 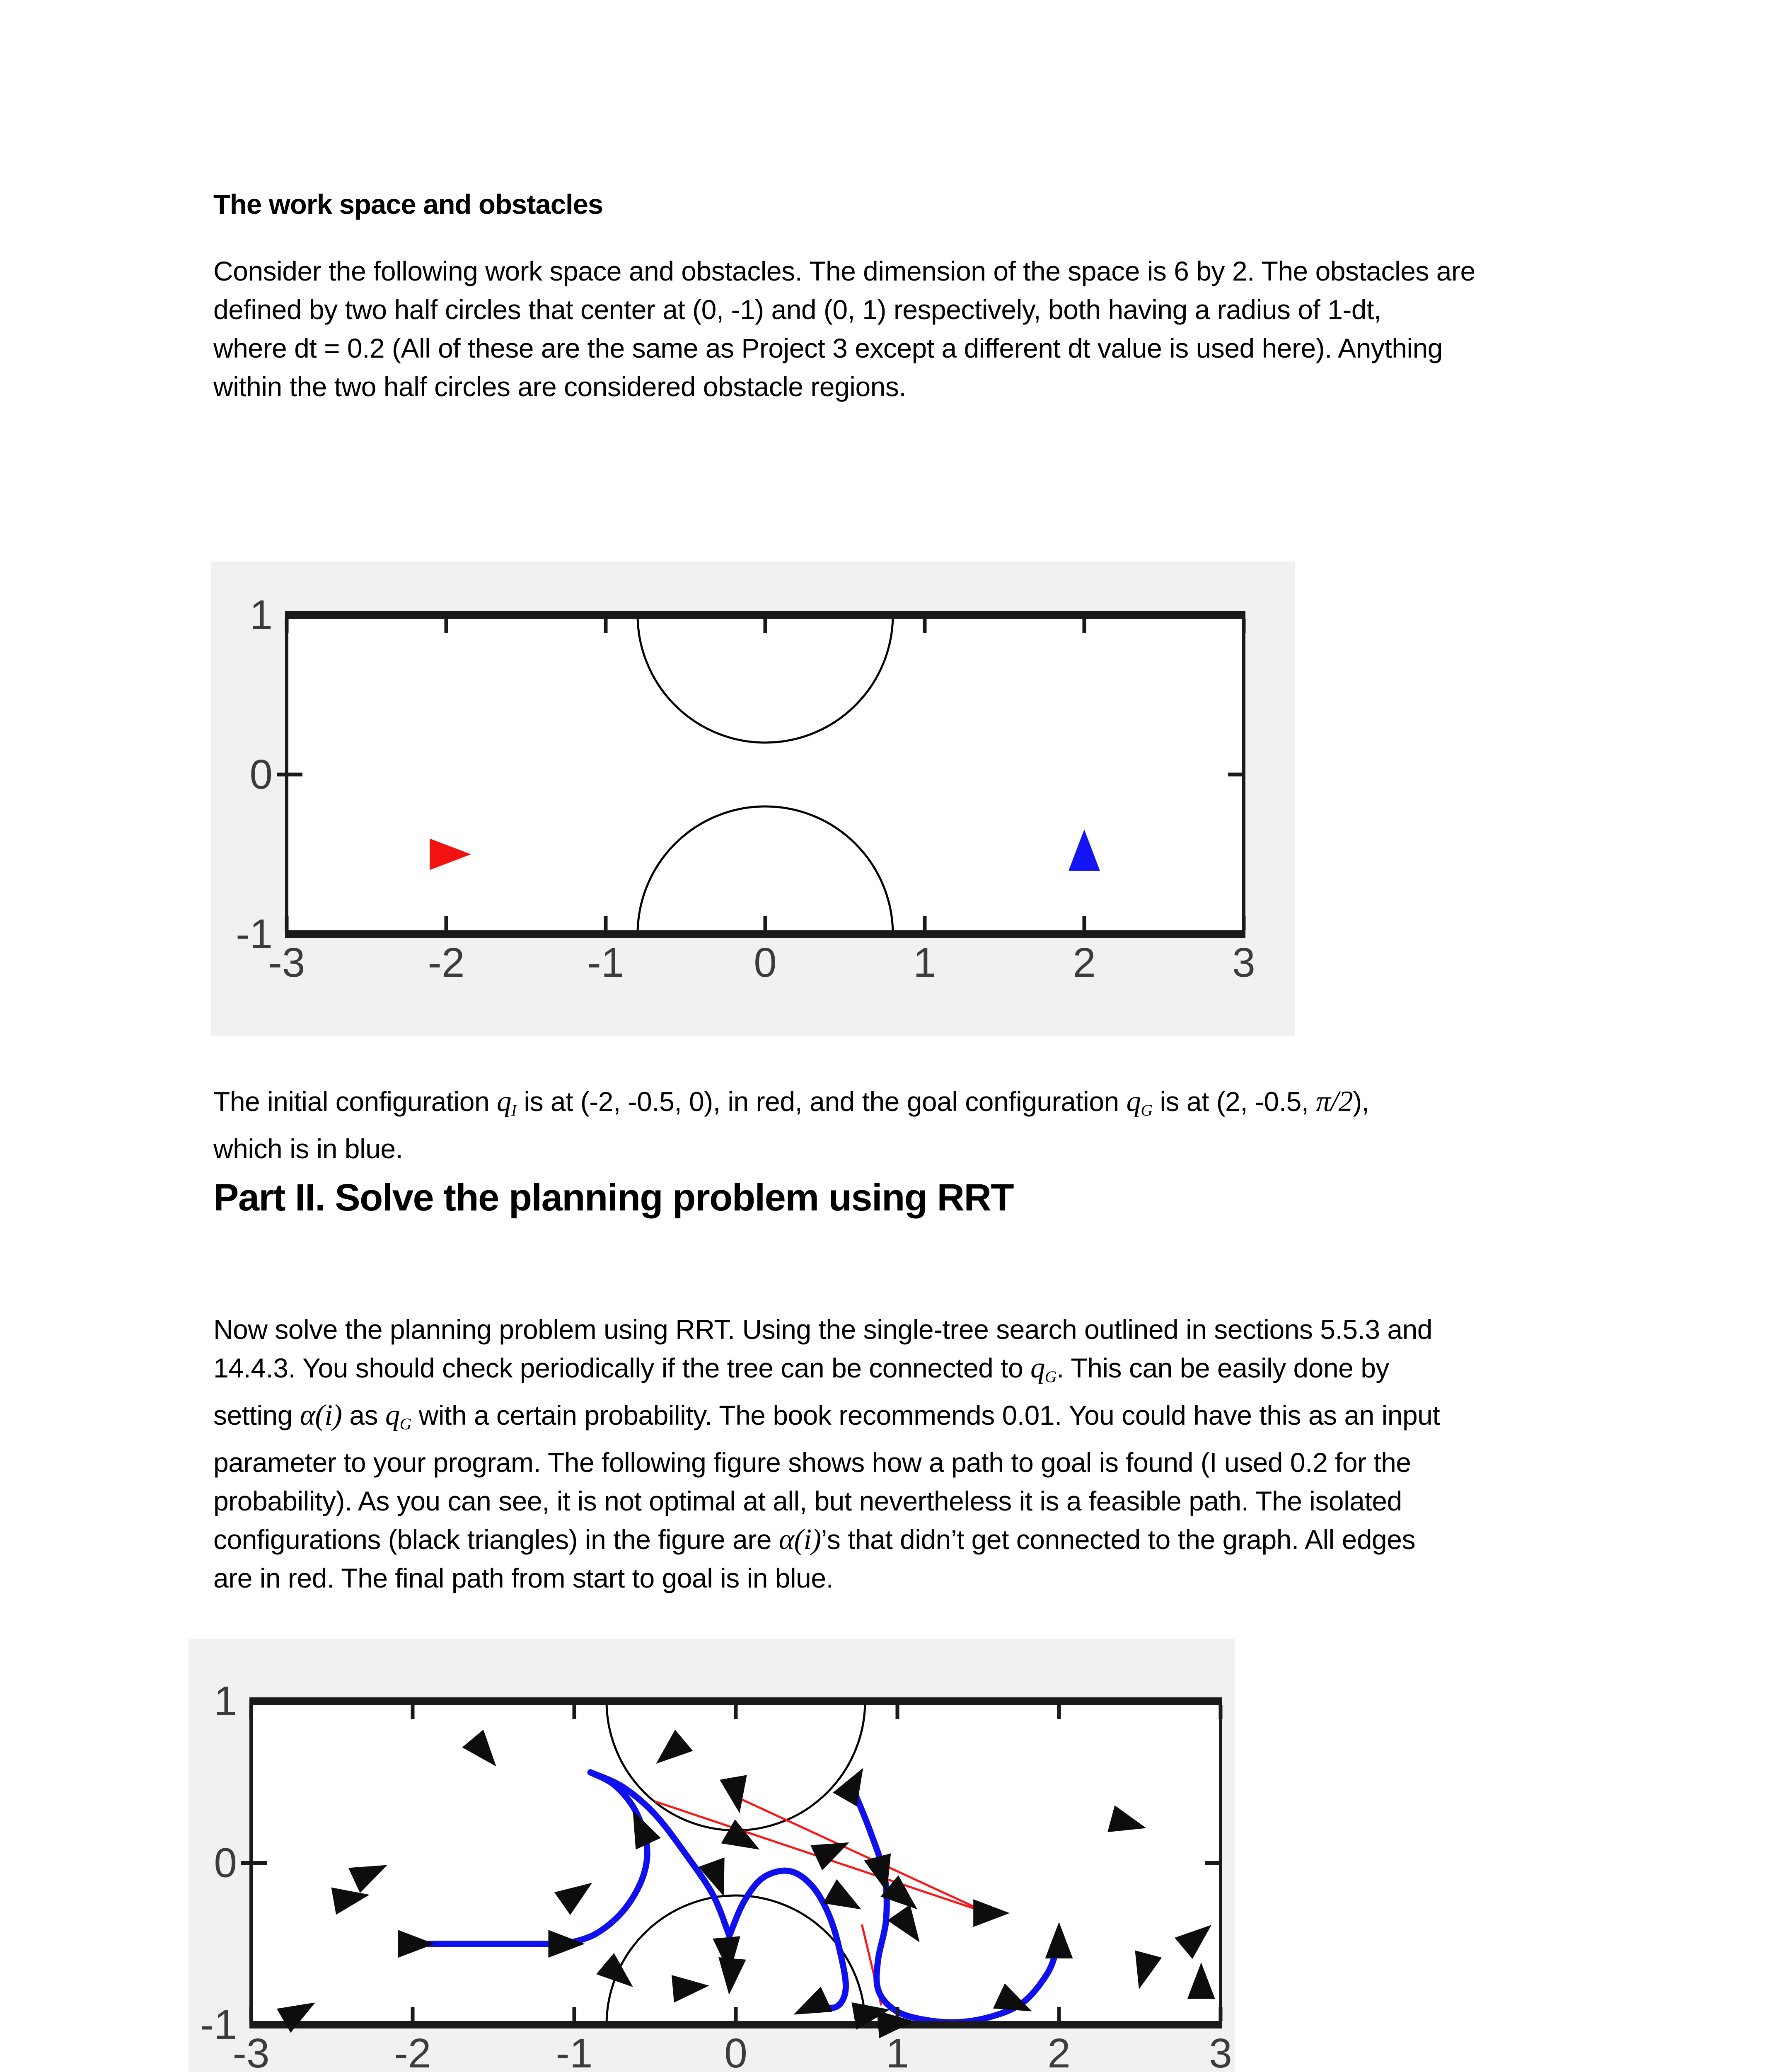 I want to click on x-tick-label: -1, so click(x=574, y=2051).